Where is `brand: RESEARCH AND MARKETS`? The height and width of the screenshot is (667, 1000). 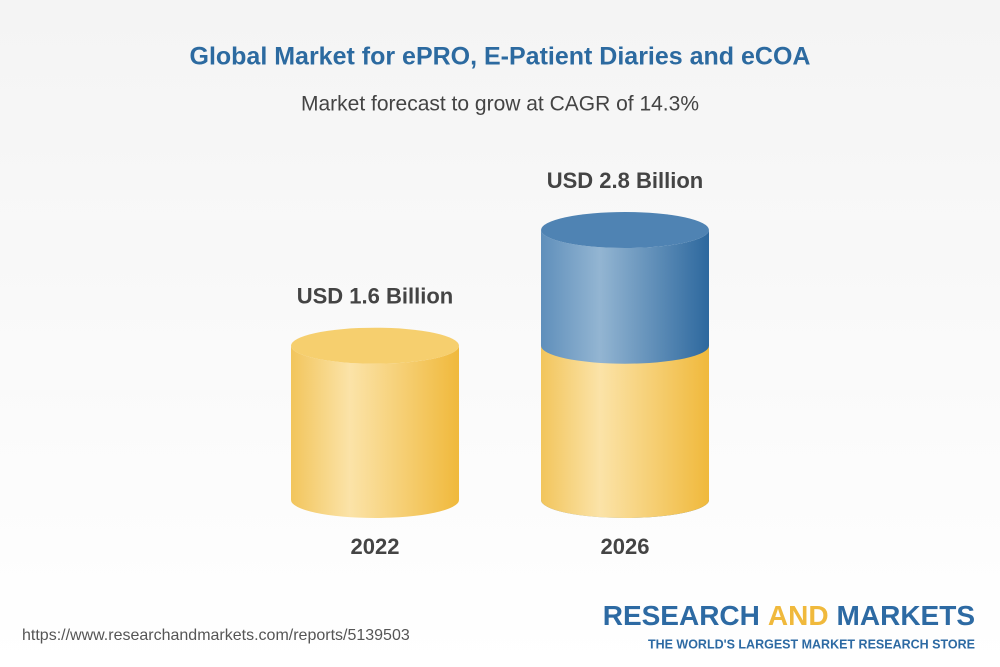
brand: RESEARCH AND MARKETS is located at coordinates (789, 615).